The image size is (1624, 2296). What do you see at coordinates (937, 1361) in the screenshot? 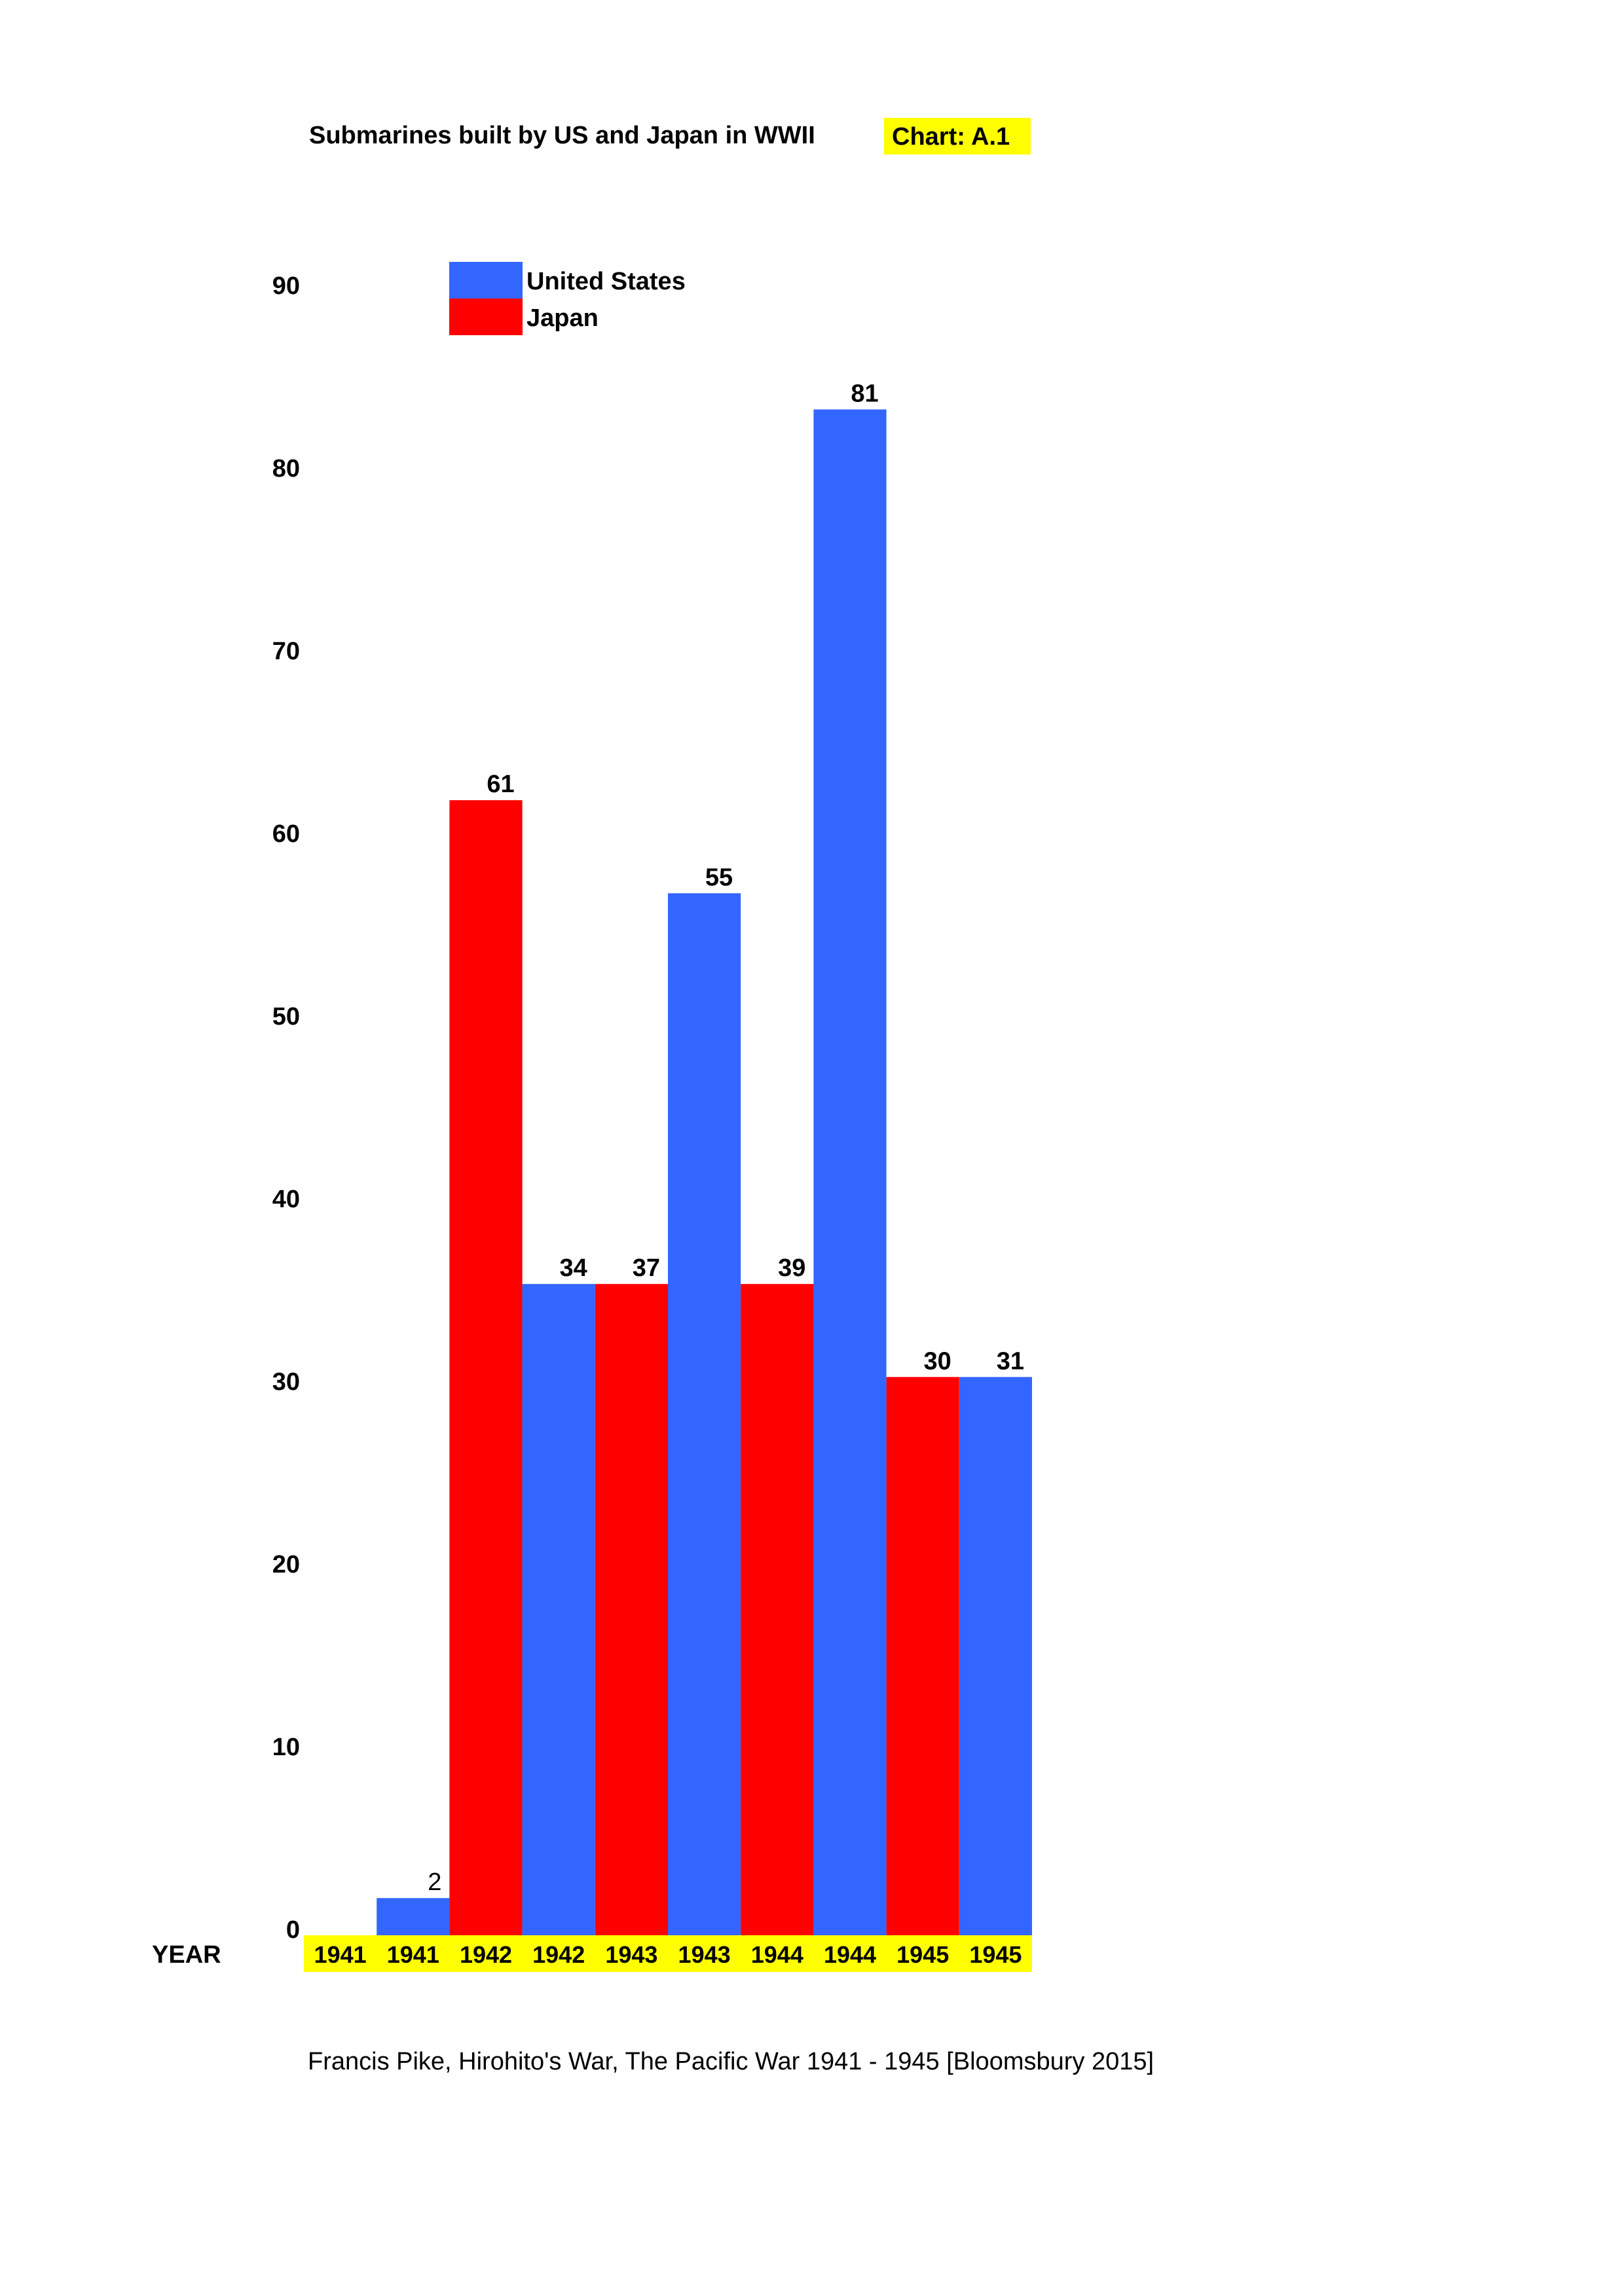
I see `data-label: 30` at bounding box center [937, 1361].